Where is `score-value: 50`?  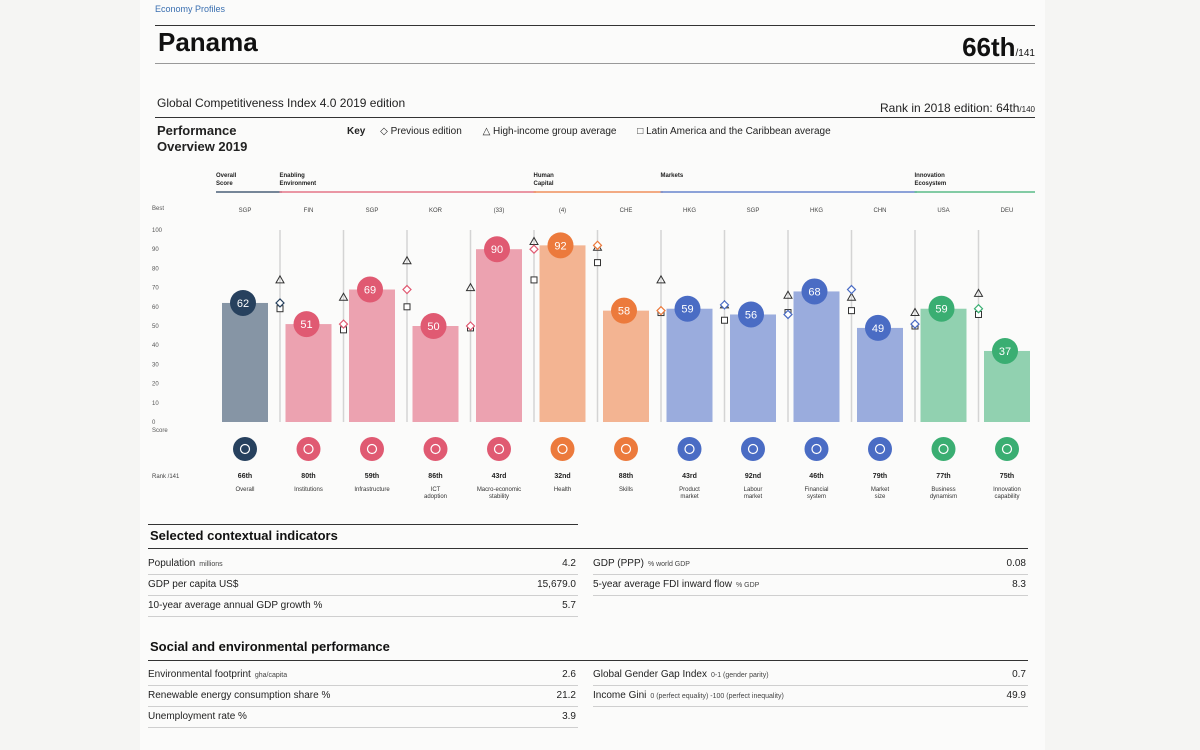 score-value: 50 is located at coordinates (433, 327).